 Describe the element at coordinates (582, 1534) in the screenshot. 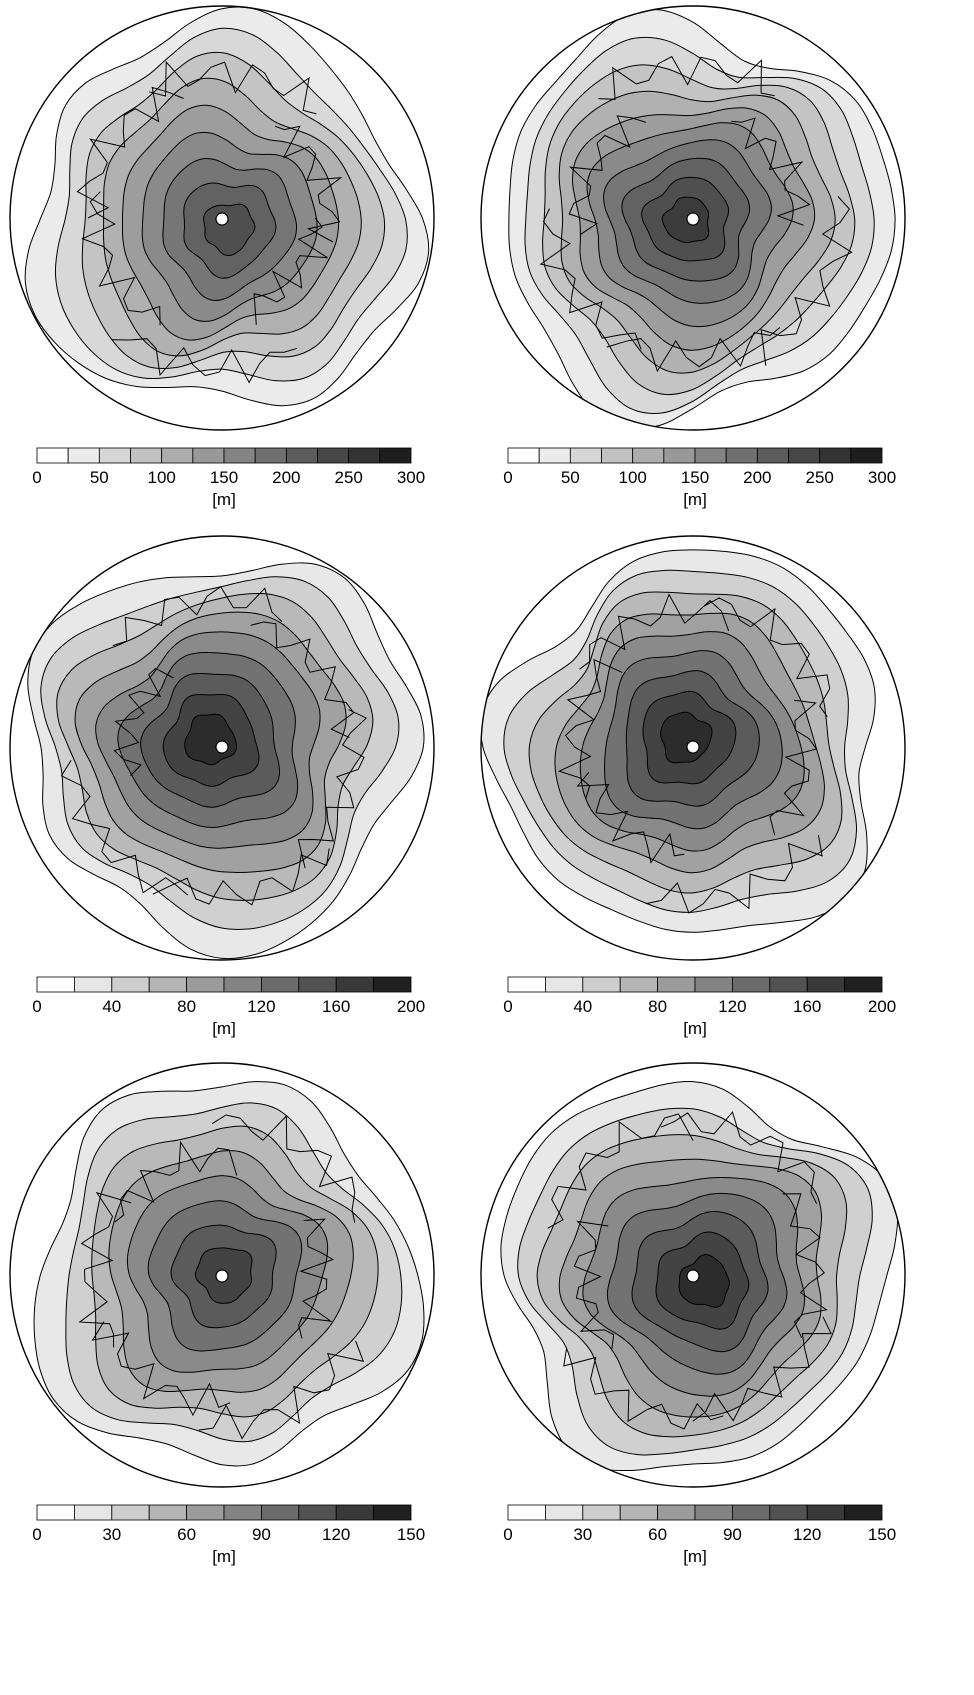

I see `colorbar-tick-label: 30` at that location.